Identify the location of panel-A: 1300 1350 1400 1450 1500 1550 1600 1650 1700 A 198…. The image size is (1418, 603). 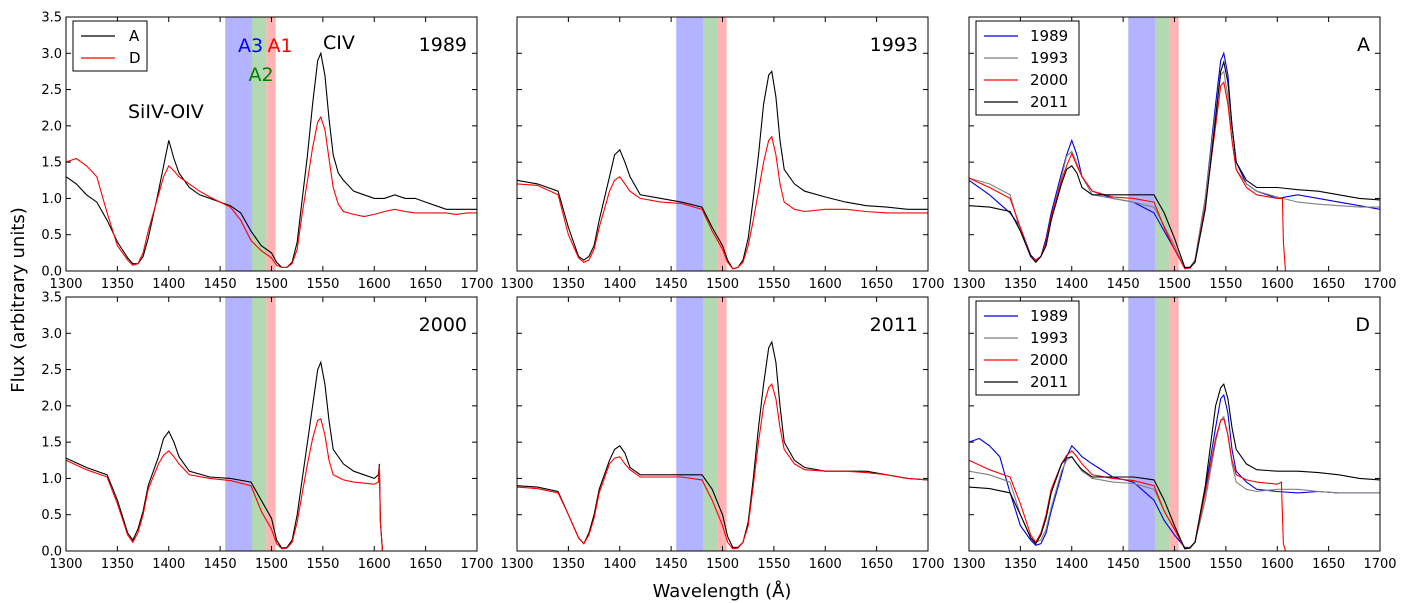
(1174, 154).